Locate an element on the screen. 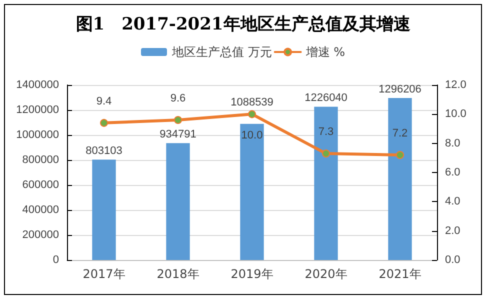 This screenshot has height=301, width=488. y-tick-label: 1200000 is located at coordinates (37, 110).